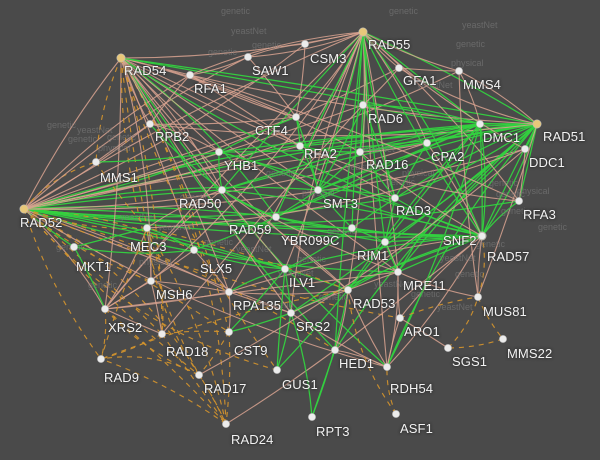  What do you see at coordinates (478, 297) in the screenshot?
I see `graph-node-mus81` at bounding box center [478, 297].